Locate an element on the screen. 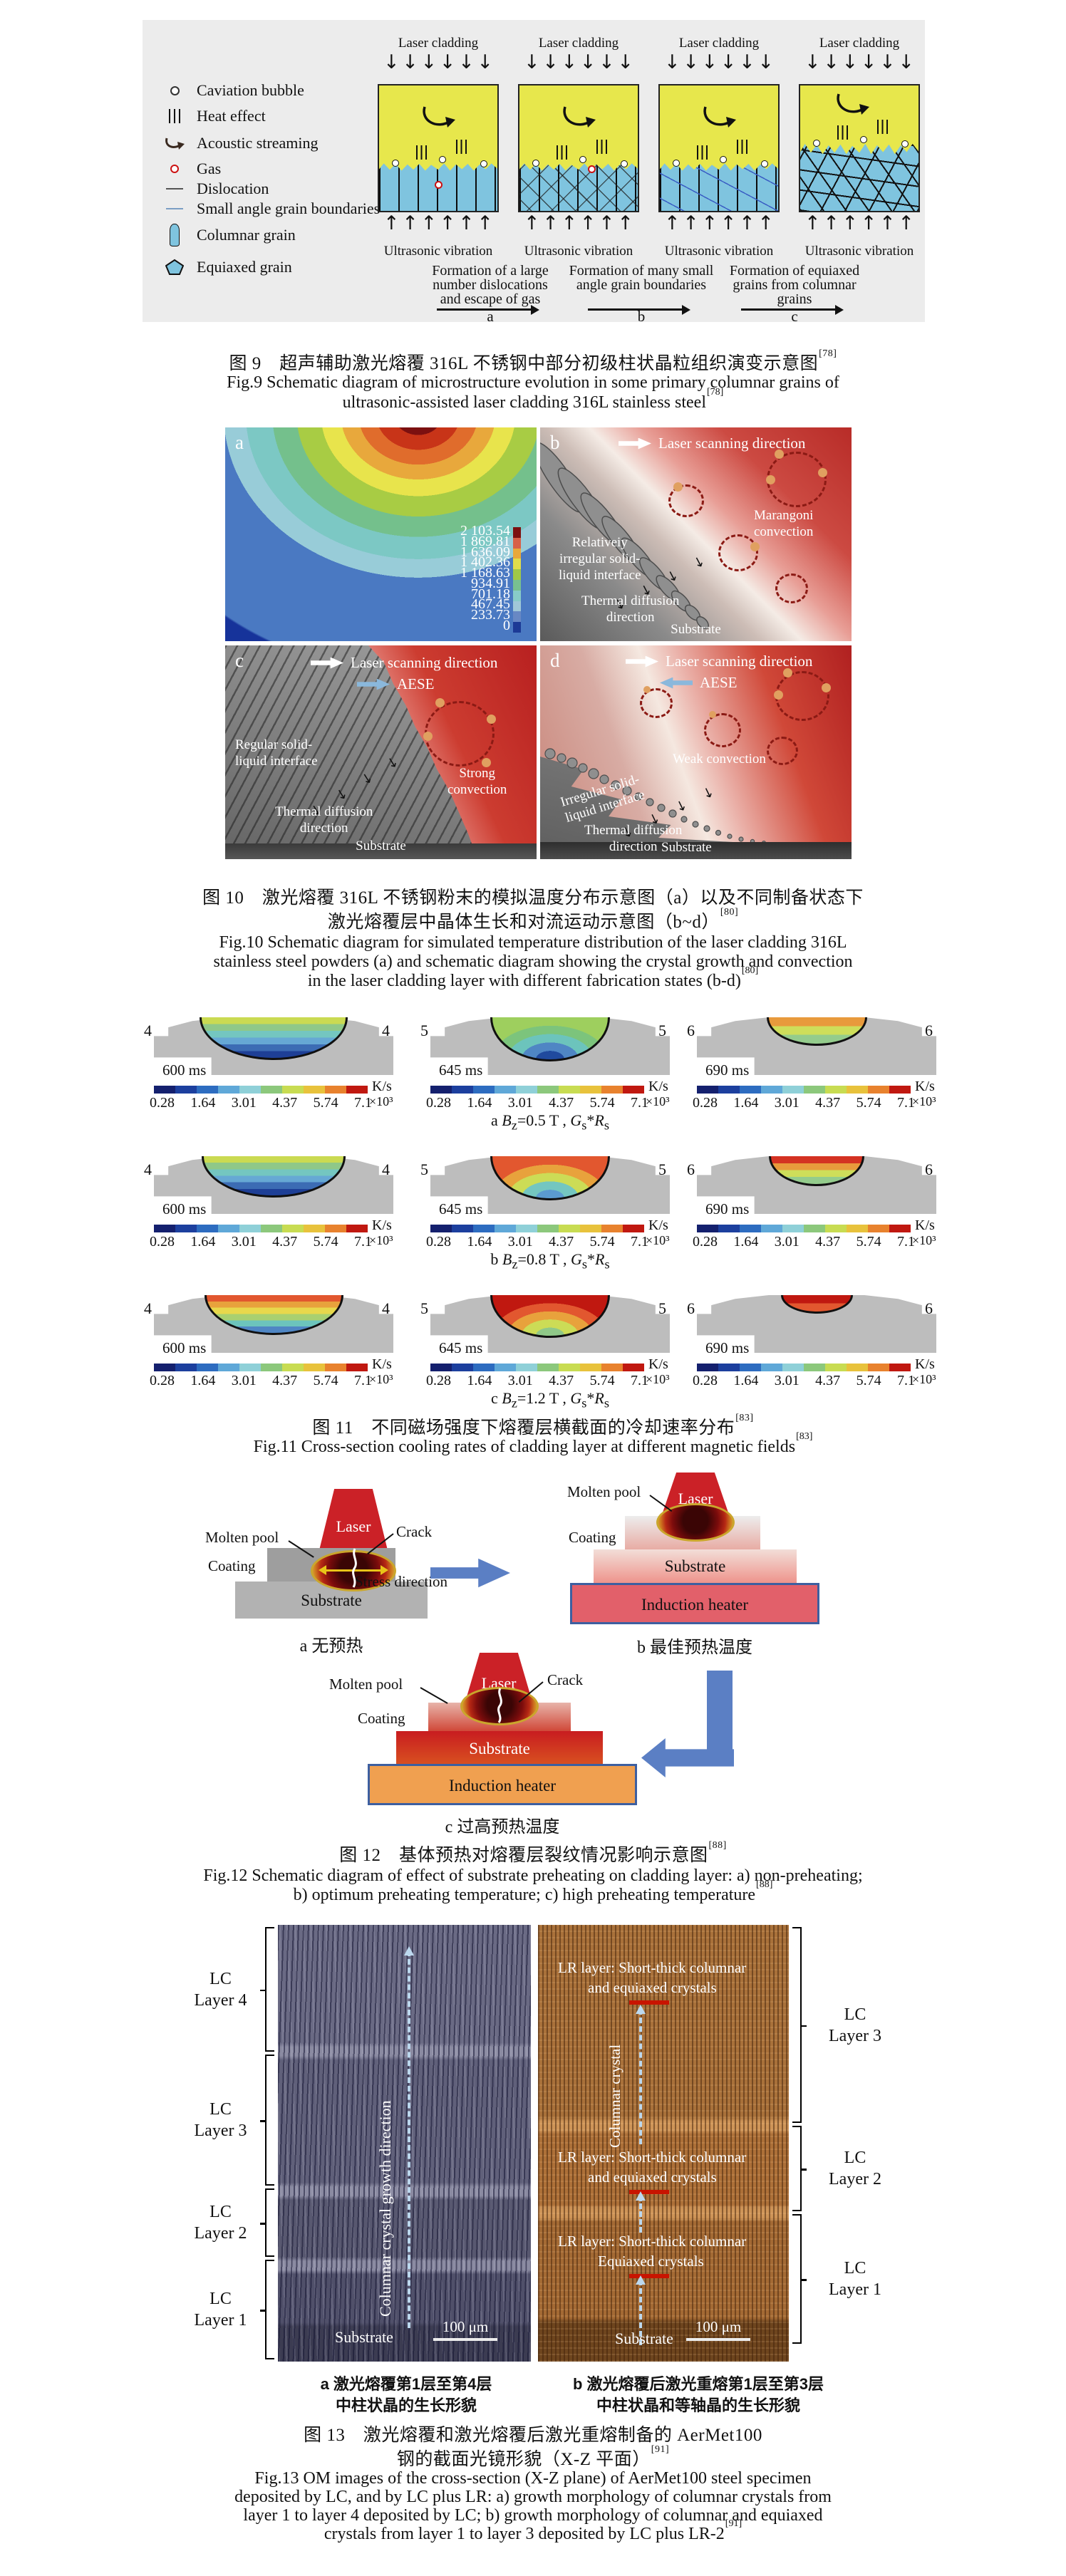 Image resolution: width=1066 pixels, height=2576 pixels. fig10-temperature-colorbar is located at coordinates (517, 580).